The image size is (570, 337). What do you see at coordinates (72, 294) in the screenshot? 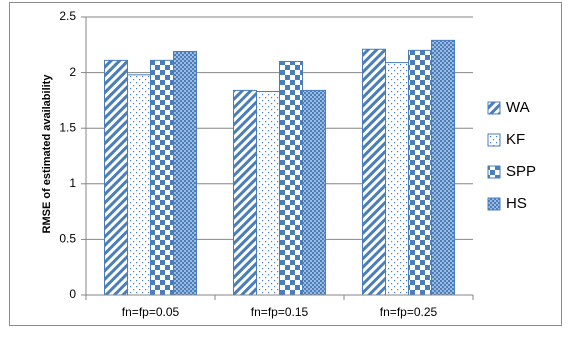
I see `y-tick-label: 0` at bounding box center [72, 294].